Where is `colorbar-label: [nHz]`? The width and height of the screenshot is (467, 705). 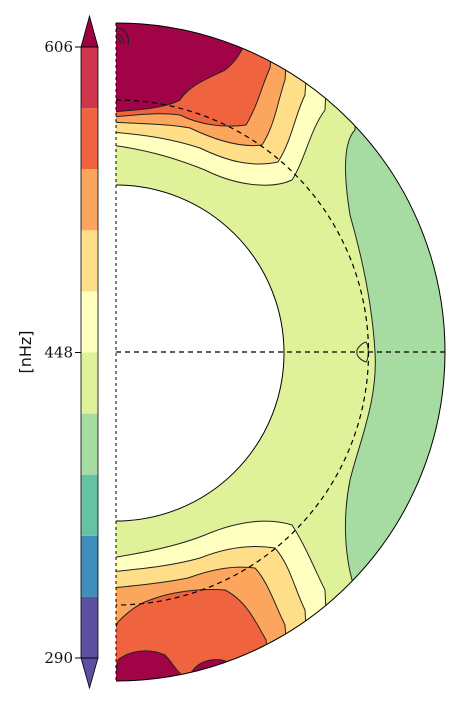
colorbar-label: [nHz] is located at coordinates (25, 351).